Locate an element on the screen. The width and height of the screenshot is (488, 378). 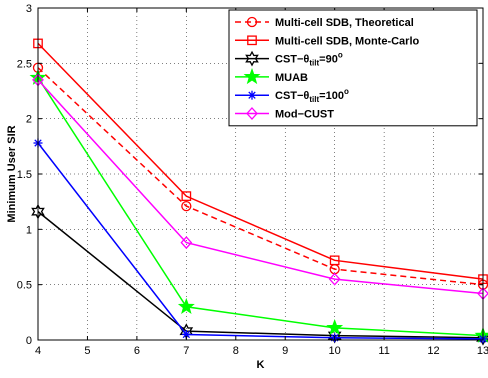
legend-entry: Multi-cell SDB, Monte-Carlo is located at coordinates (327, 41).